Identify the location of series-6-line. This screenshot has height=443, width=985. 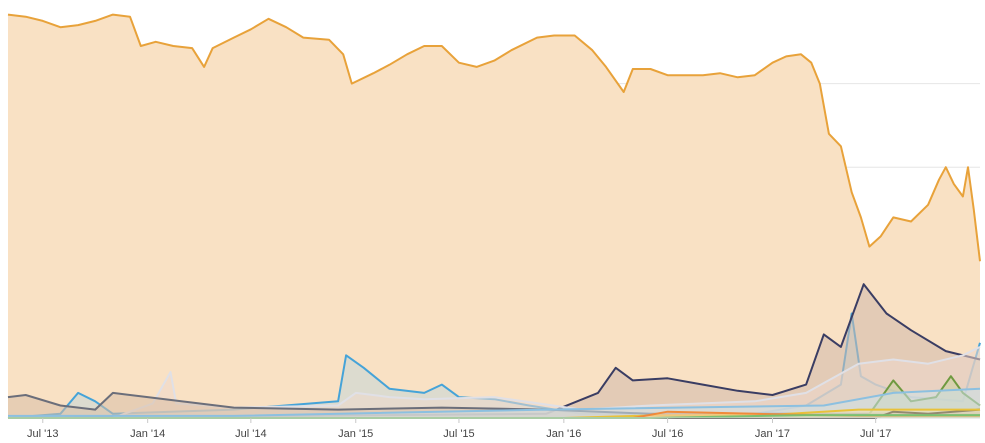
(494, 402).